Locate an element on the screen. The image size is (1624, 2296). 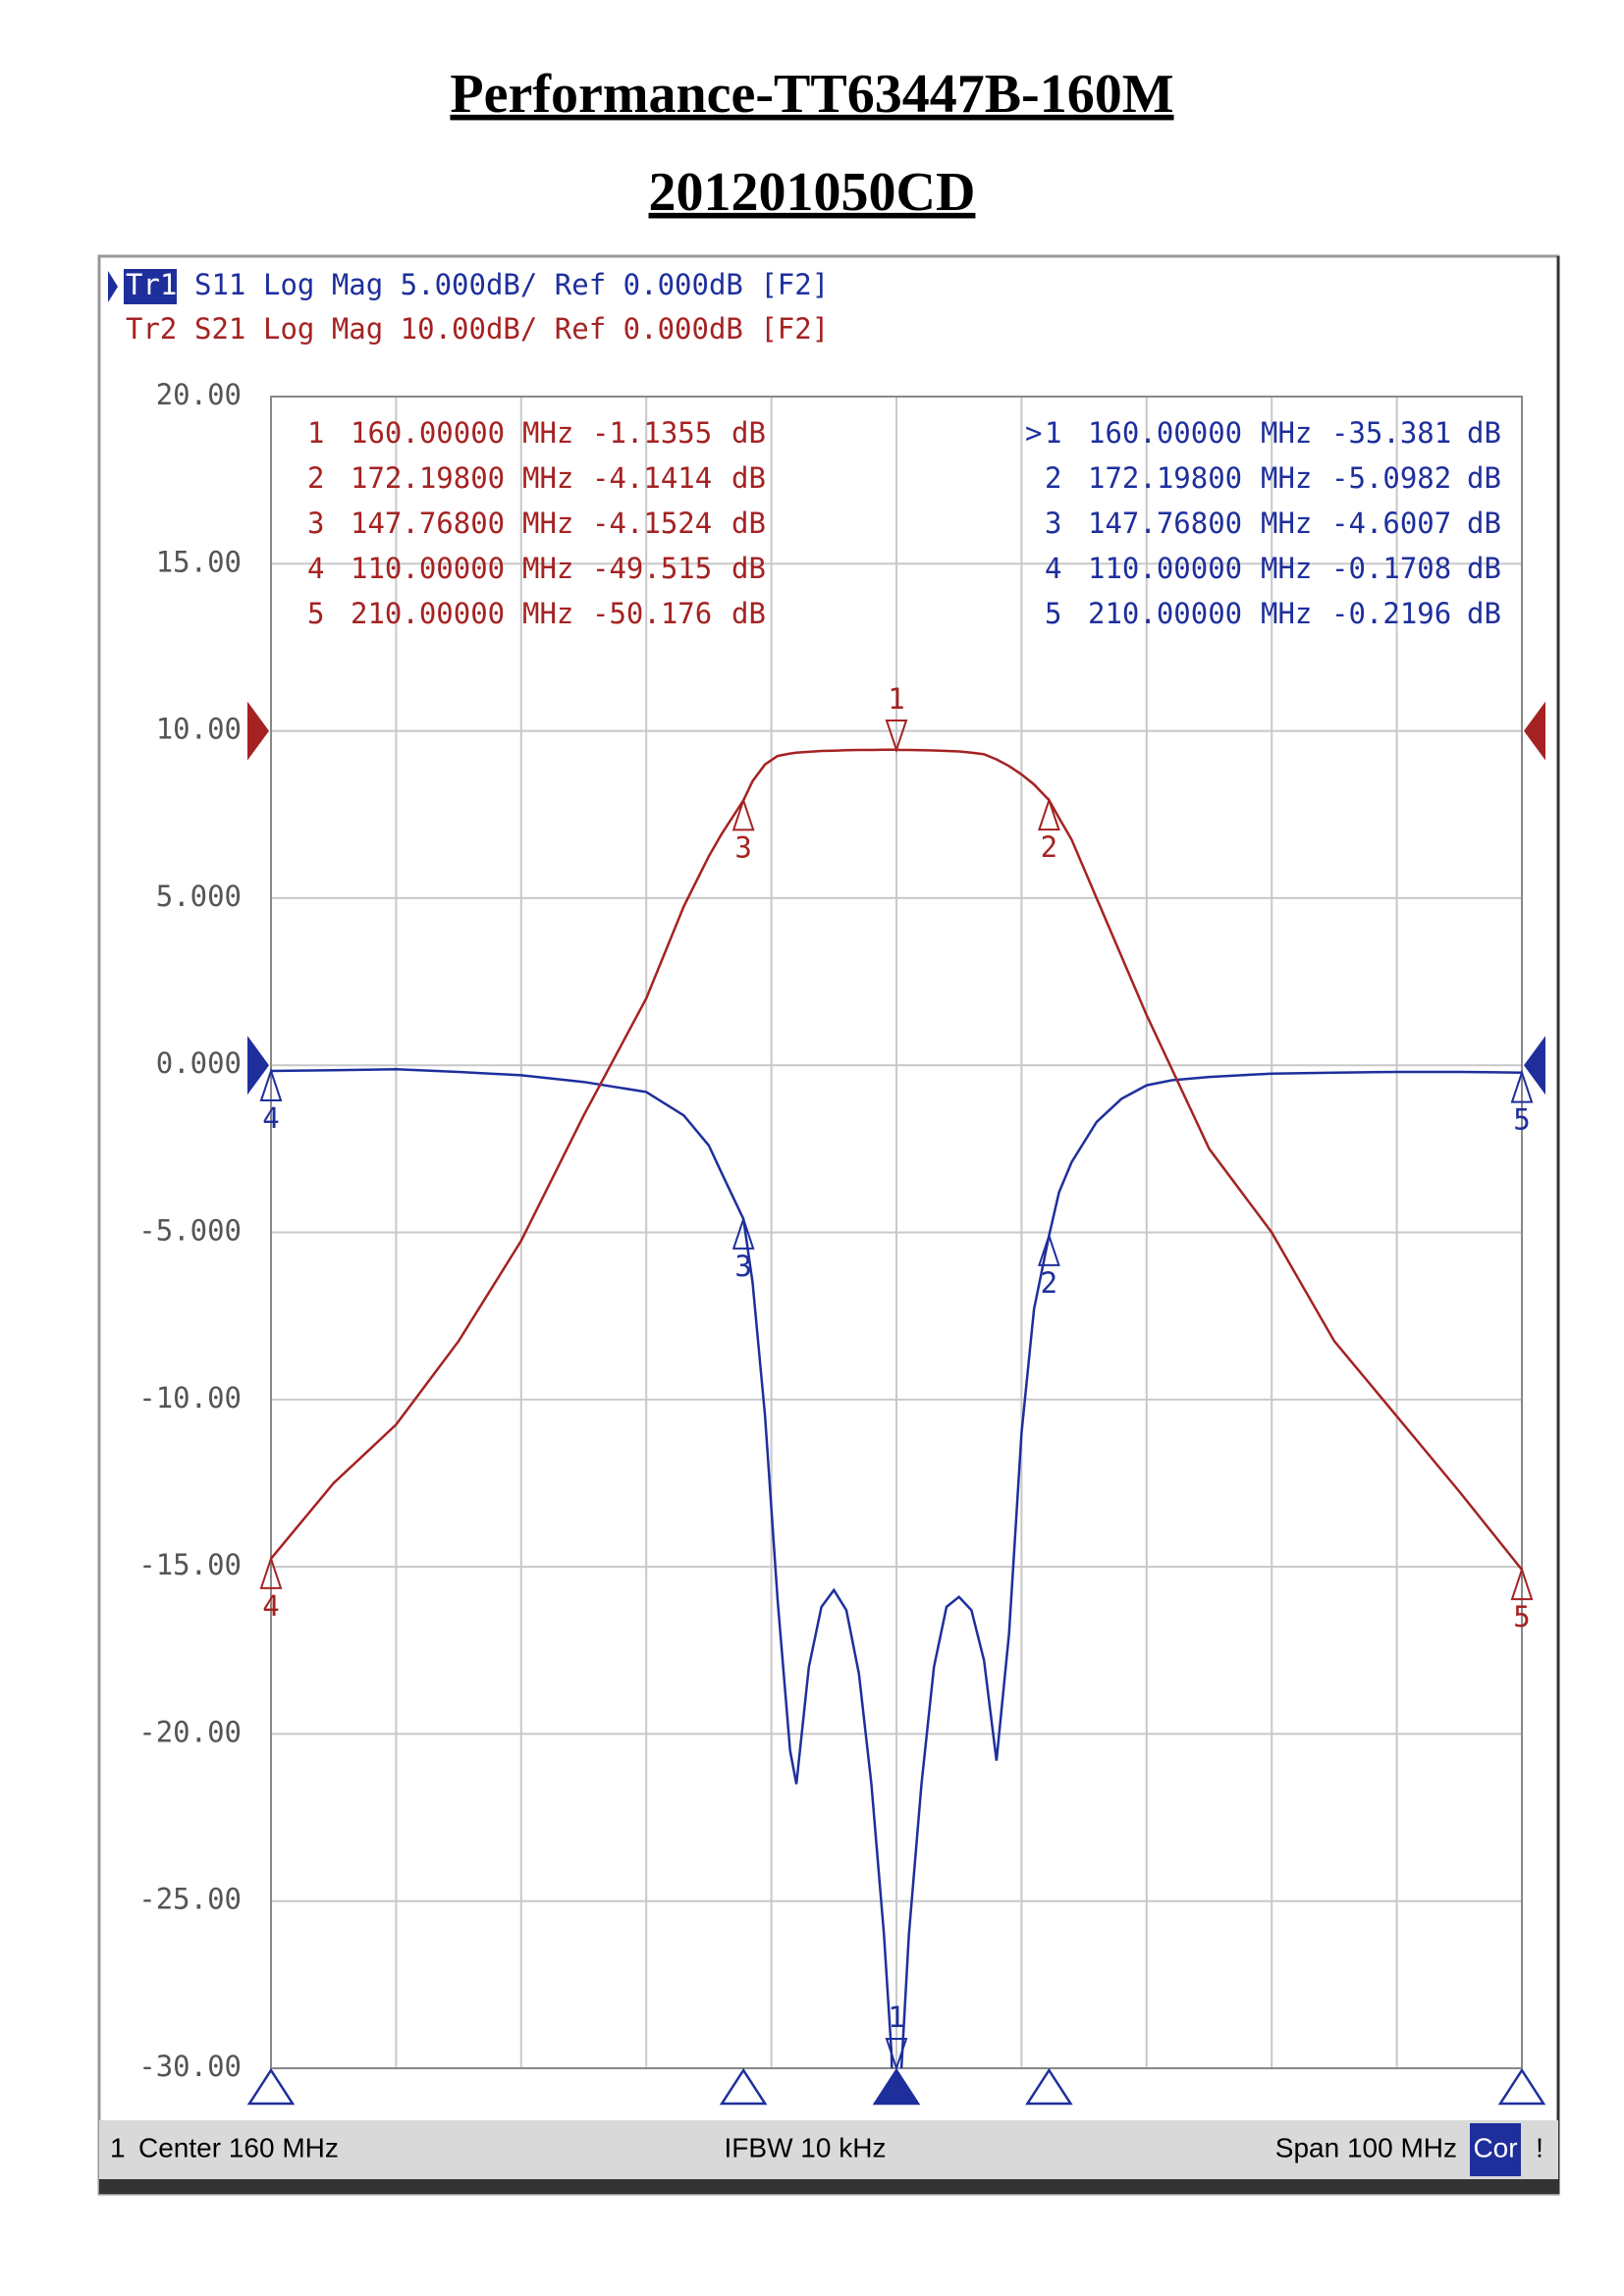
marker-table-value: -0.1708 is located at coordinates (1391, 568).